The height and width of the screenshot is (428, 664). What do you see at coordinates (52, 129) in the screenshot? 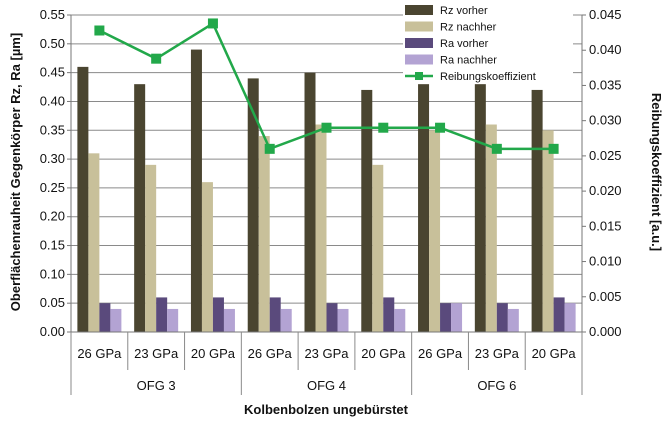
I see `left-tick-label: 0.35` at bounding box center [52, 129].